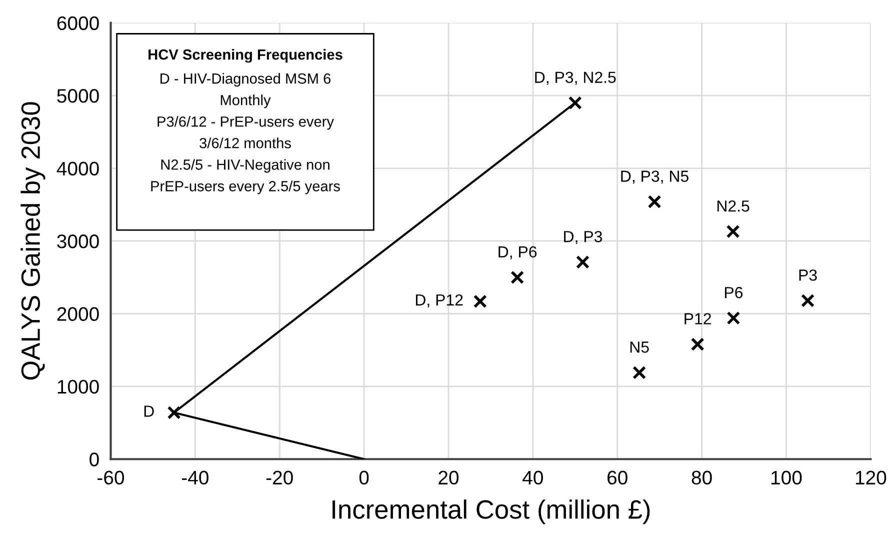  Describe the element at coordinates (532, 477) in the screenshot. I see `x-tick-label: 40` at that location.